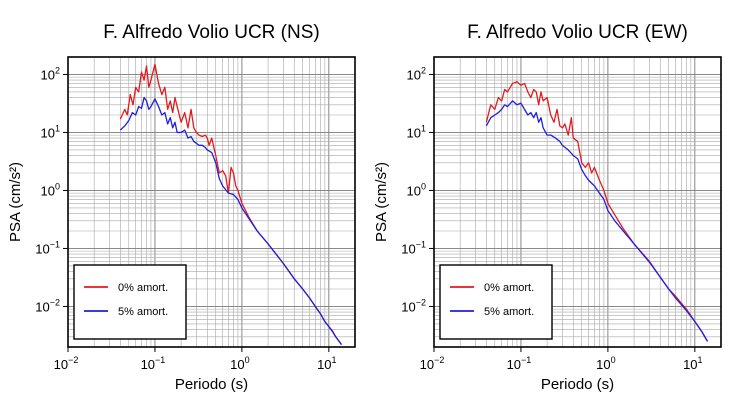  Describe the element at coordinates (211, 32) in the screenshot. I see `chart-title: F. Alfredo Volio UCR (NS)` at that location.